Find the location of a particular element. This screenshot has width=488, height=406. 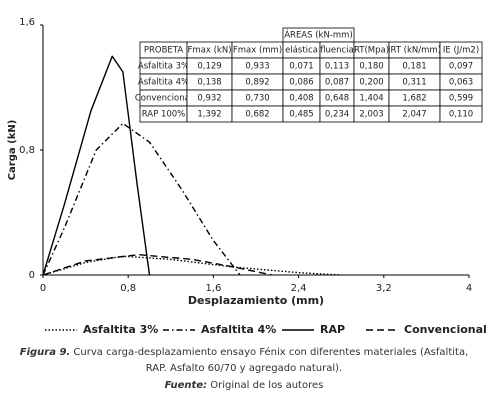

table-text: 2,003 is located at coordinates (371, 115).